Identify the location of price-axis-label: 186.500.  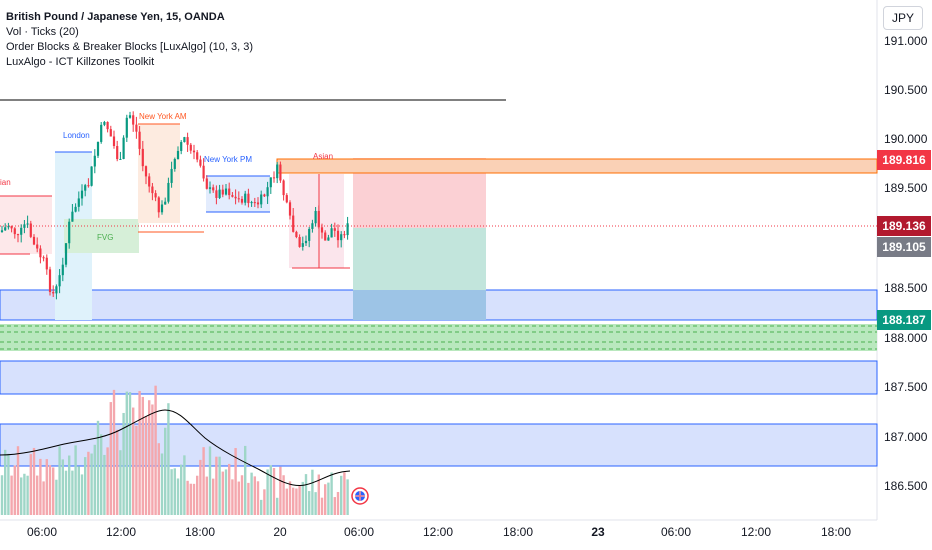
(906, 486).